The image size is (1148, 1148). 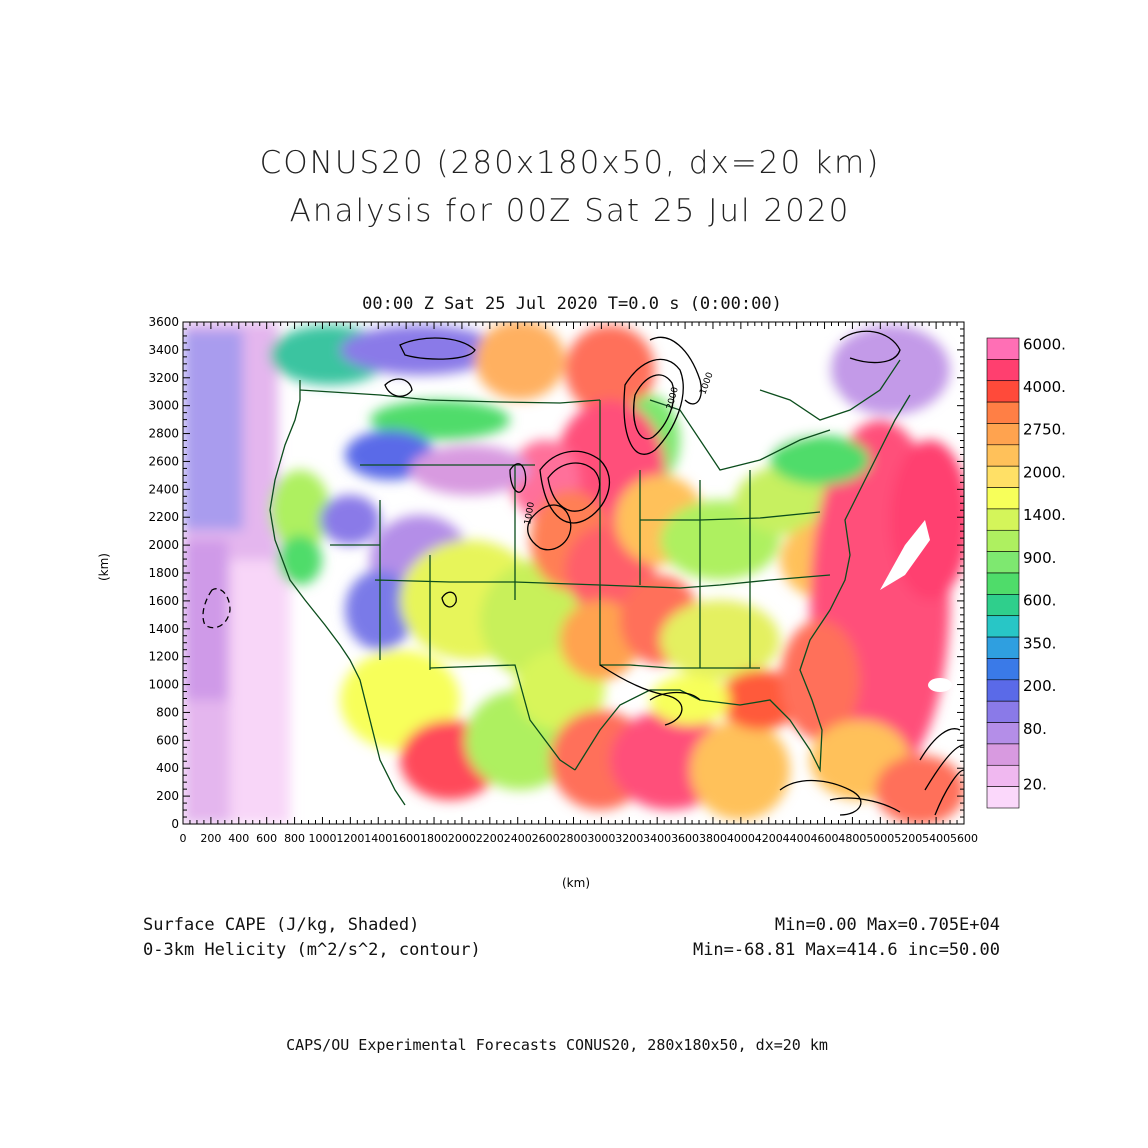 What do you see at coordinates (964, 838) in the screenshot?
I see `x-tick-label: 5600` at bounding box center [964, 838].